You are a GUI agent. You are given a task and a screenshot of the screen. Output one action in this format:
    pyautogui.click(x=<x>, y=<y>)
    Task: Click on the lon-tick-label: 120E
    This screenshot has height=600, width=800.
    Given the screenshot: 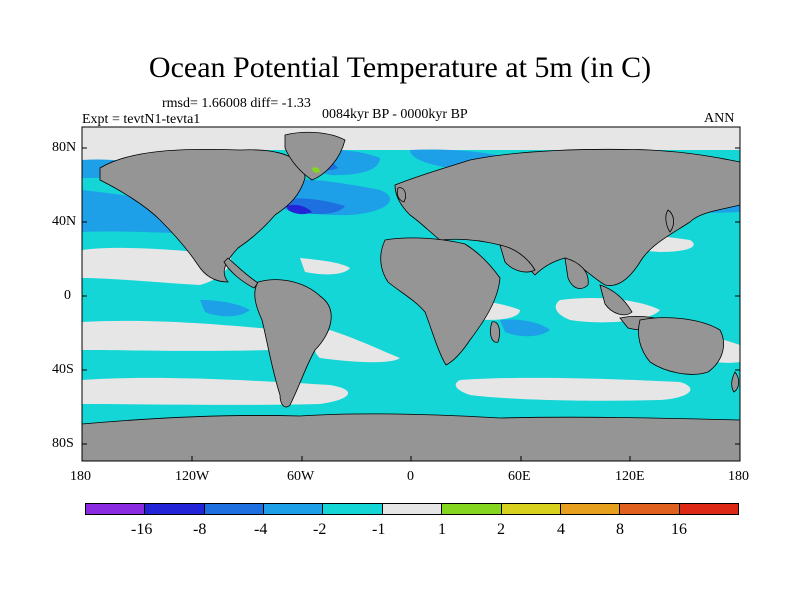 What is the action you would take?
    pyautogui.click(x=630, y=476)
    